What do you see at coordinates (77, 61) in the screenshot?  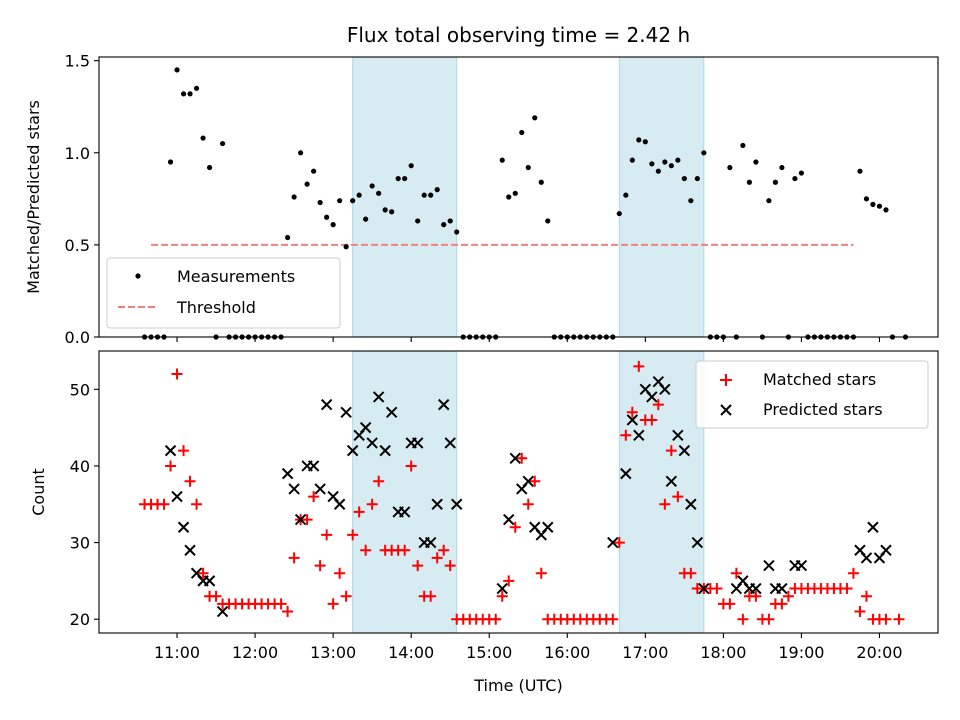 I see `y-tick-label: 1.5` at bounding box center [77, 61].